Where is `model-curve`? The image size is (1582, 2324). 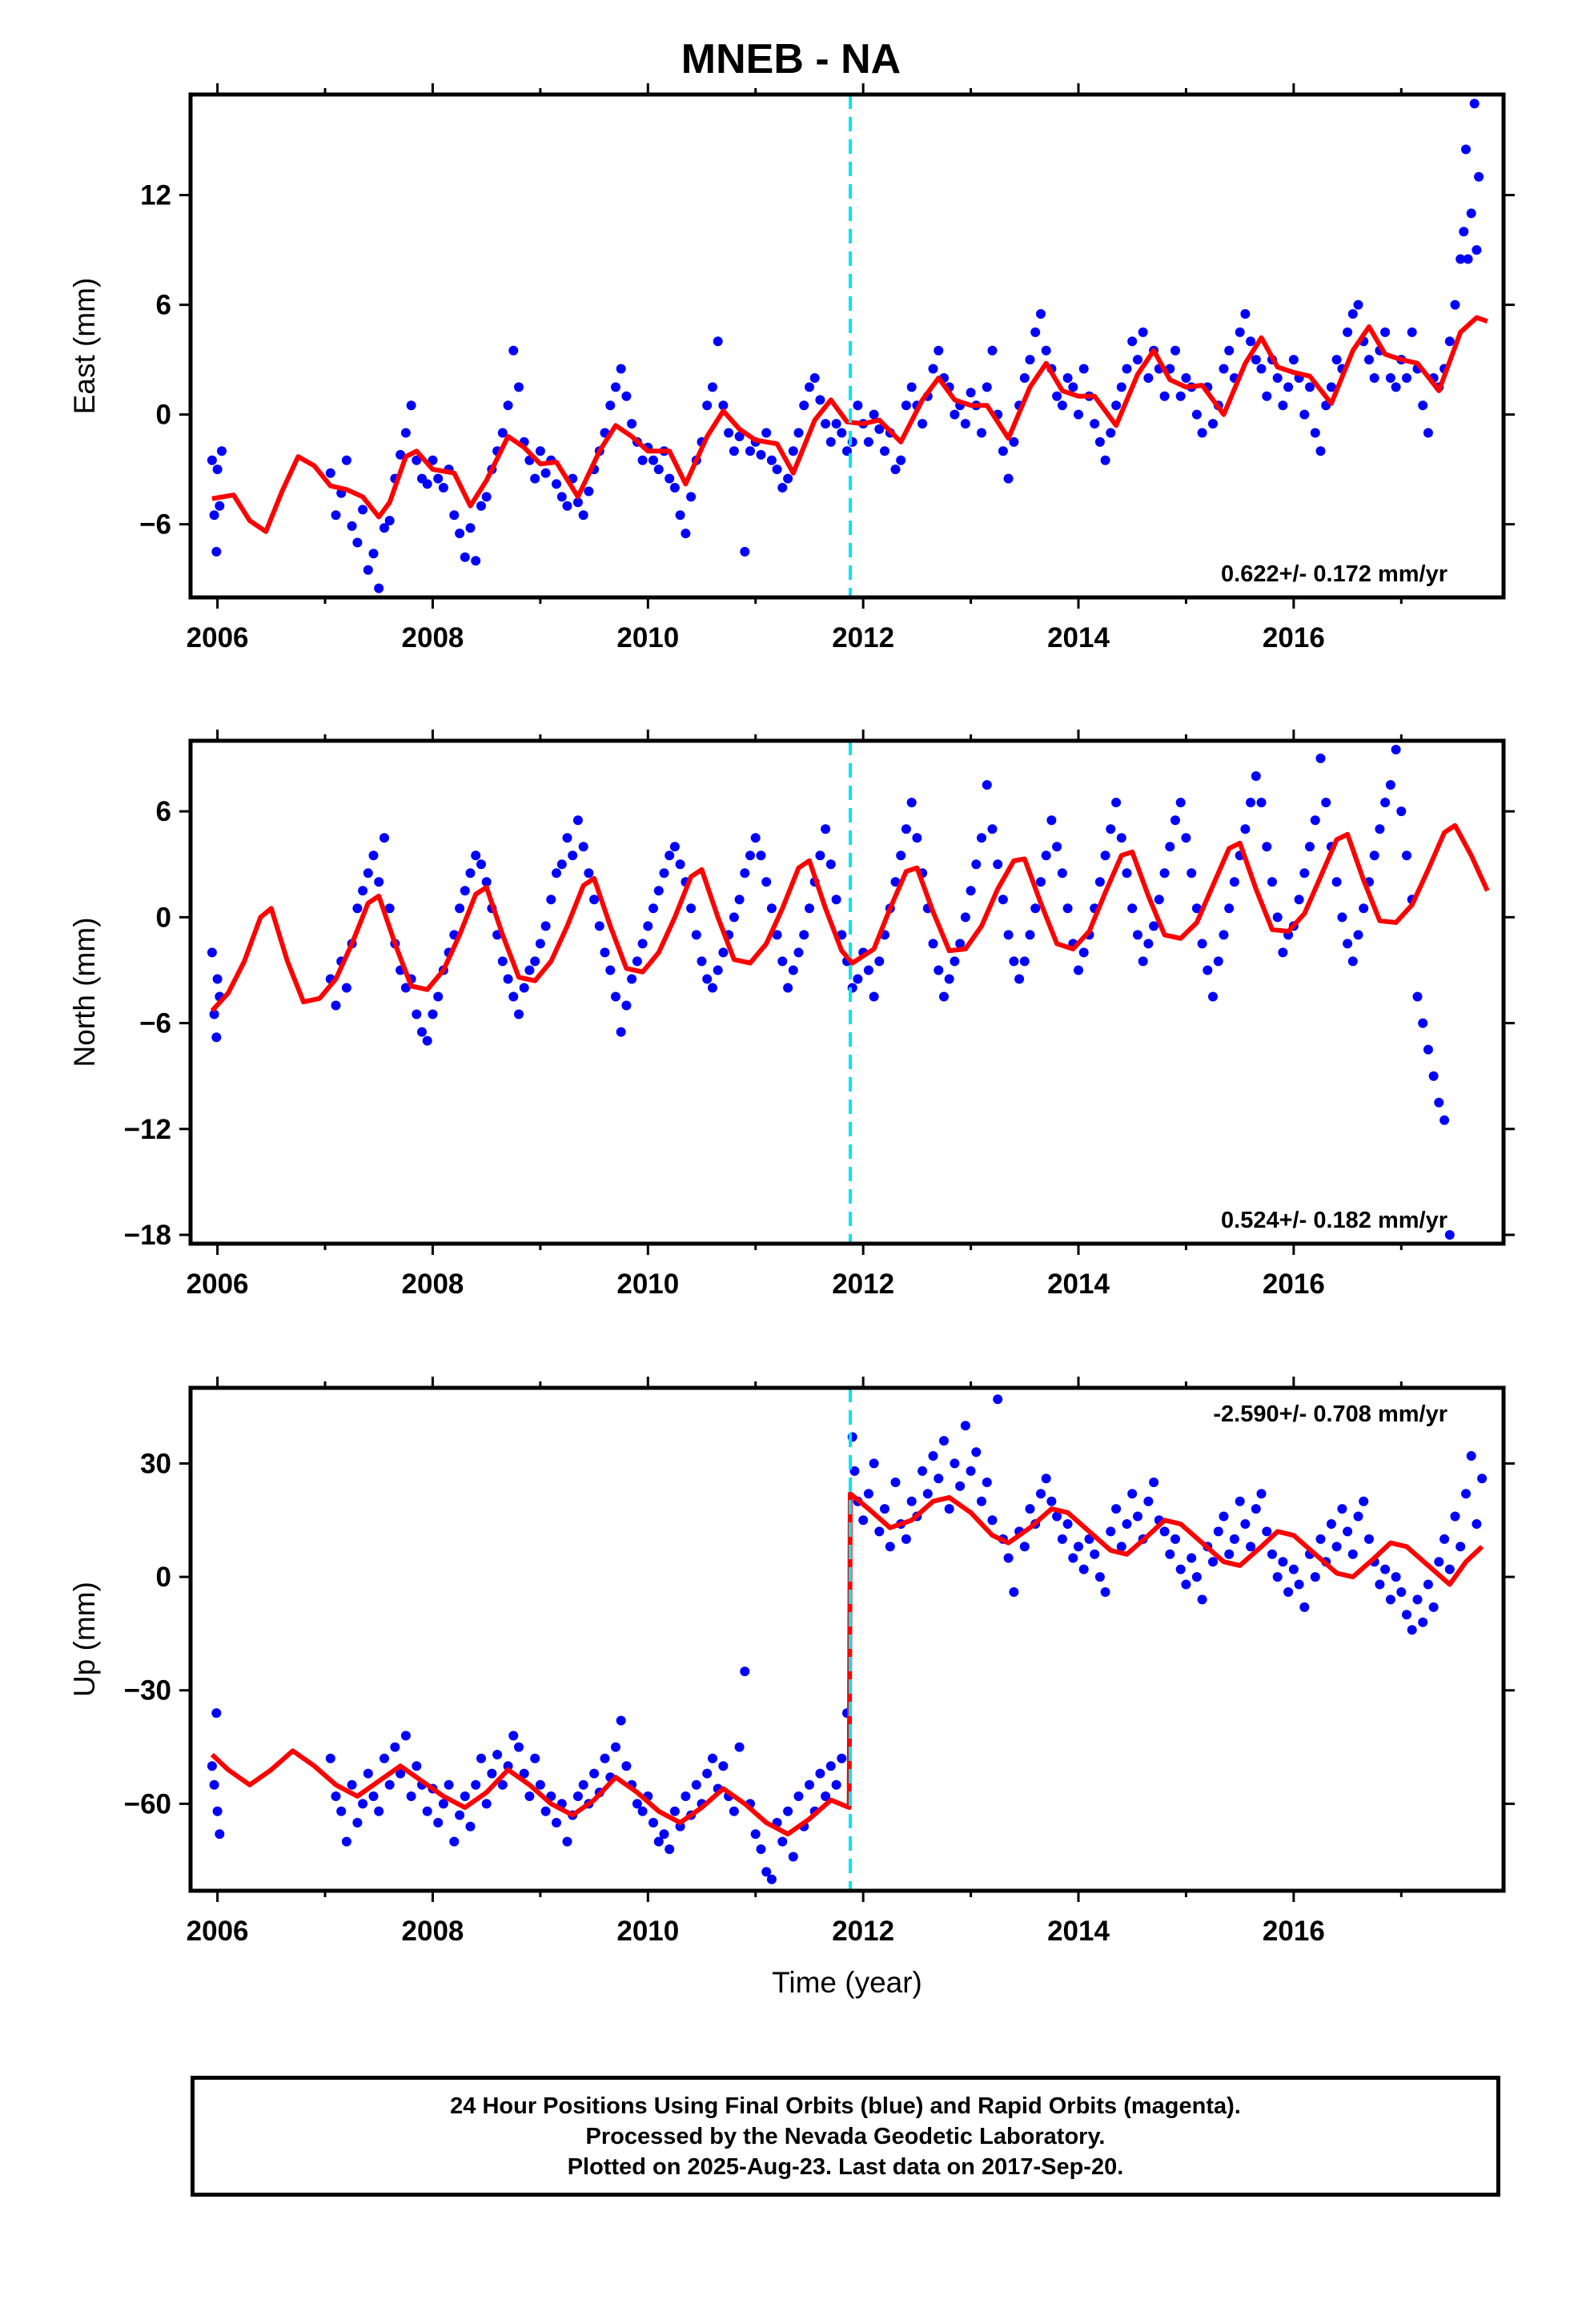
model-curve is located at coordinates (849, 424).